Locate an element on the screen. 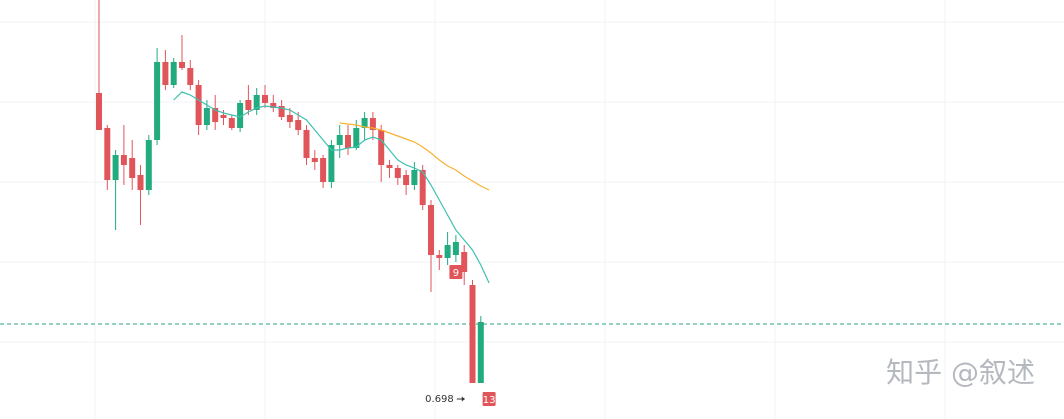 The height and width of the screenshot is (419, 1064). min-arrowhead is located at coordinates (463, 399).